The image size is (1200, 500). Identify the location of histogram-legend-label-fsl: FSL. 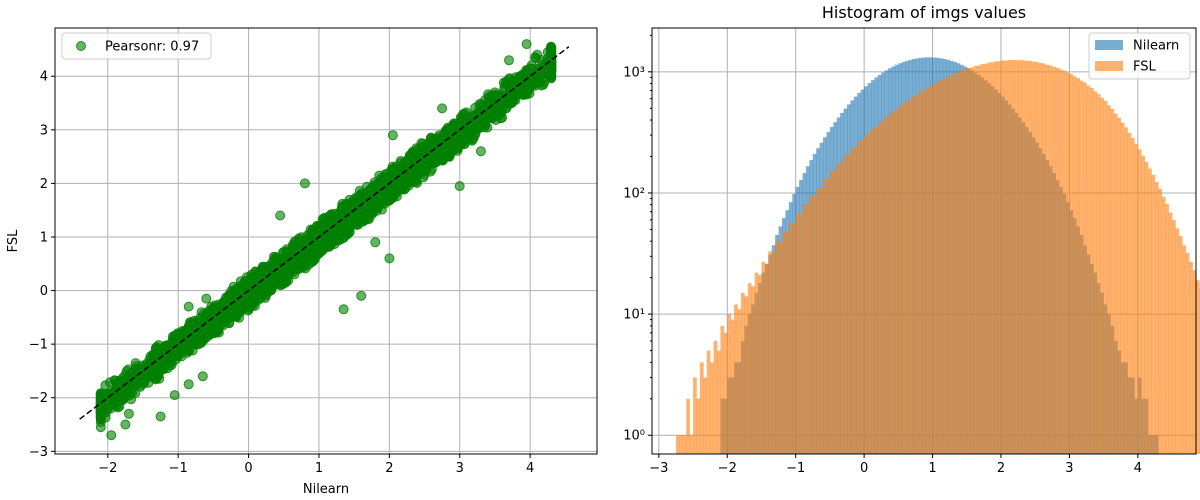
(1145, 67).